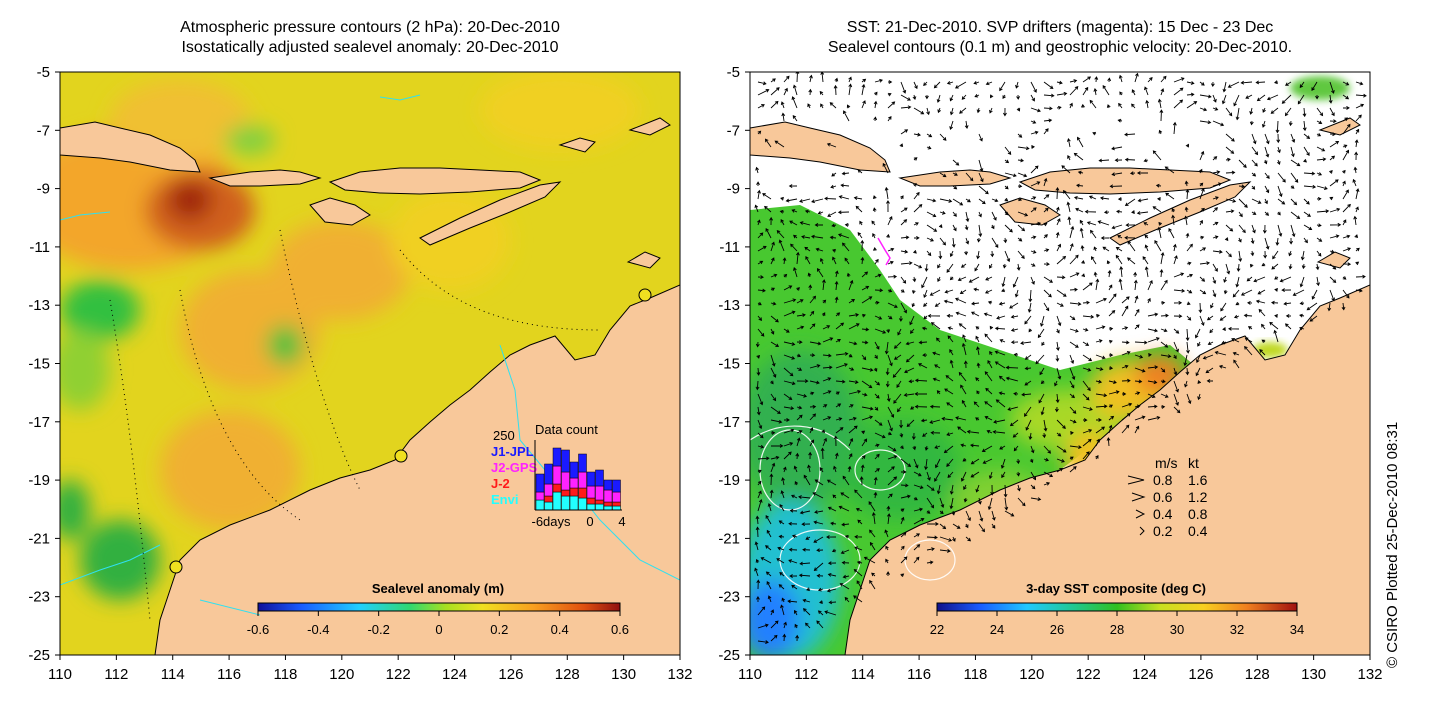 This screenshot has width=1440, height=720. I want to click on speed-legend-kt: 1.6, so click(1198, 480).